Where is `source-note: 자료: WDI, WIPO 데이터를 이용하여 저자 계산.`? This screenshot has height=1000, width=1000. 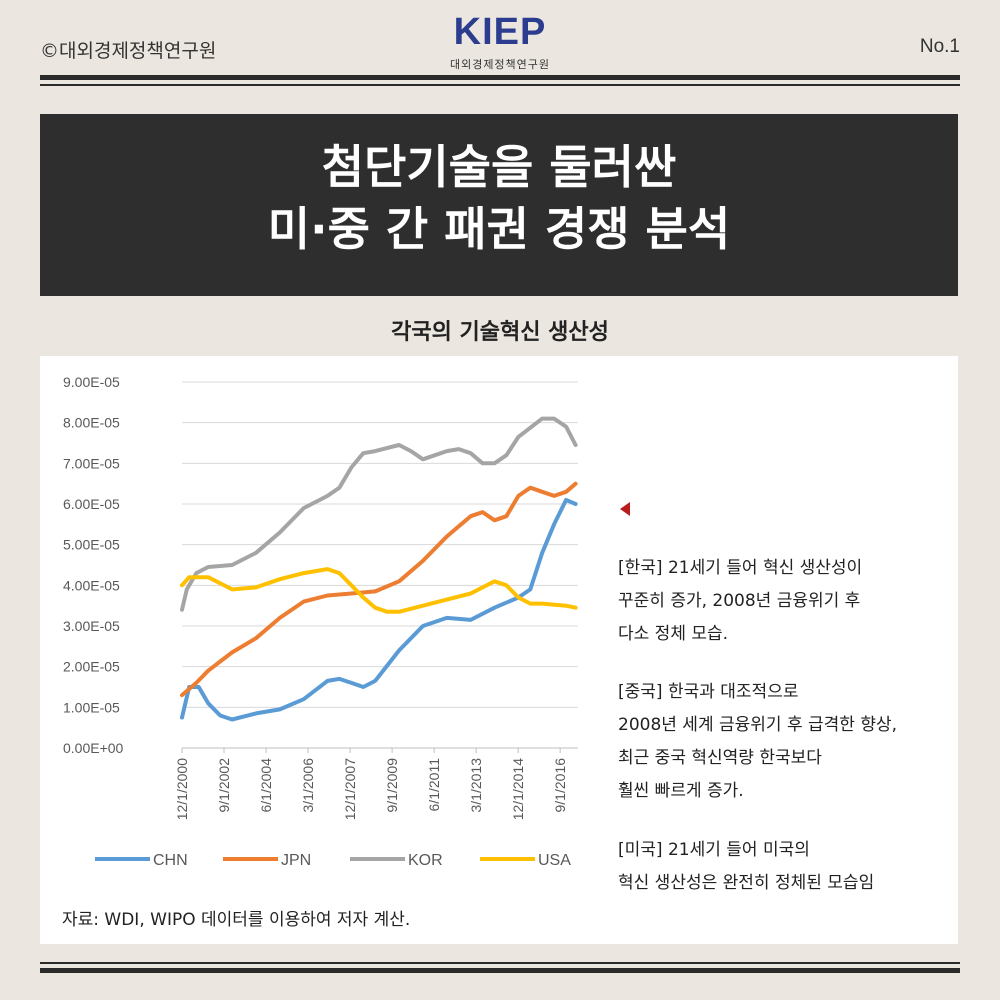
source-note: 자료: WDI, WIPO 데이터를 이용하여 저자 계산. is located at coordinates (236, 920).